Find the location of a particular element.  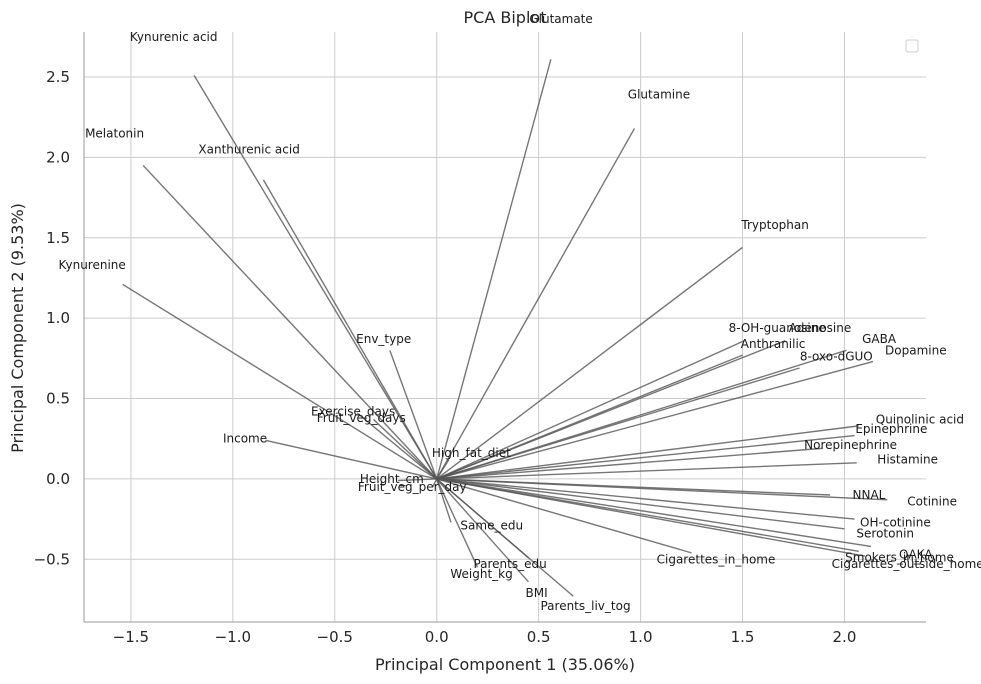

loading-vector-qaka is located at coordinates (654, 513).